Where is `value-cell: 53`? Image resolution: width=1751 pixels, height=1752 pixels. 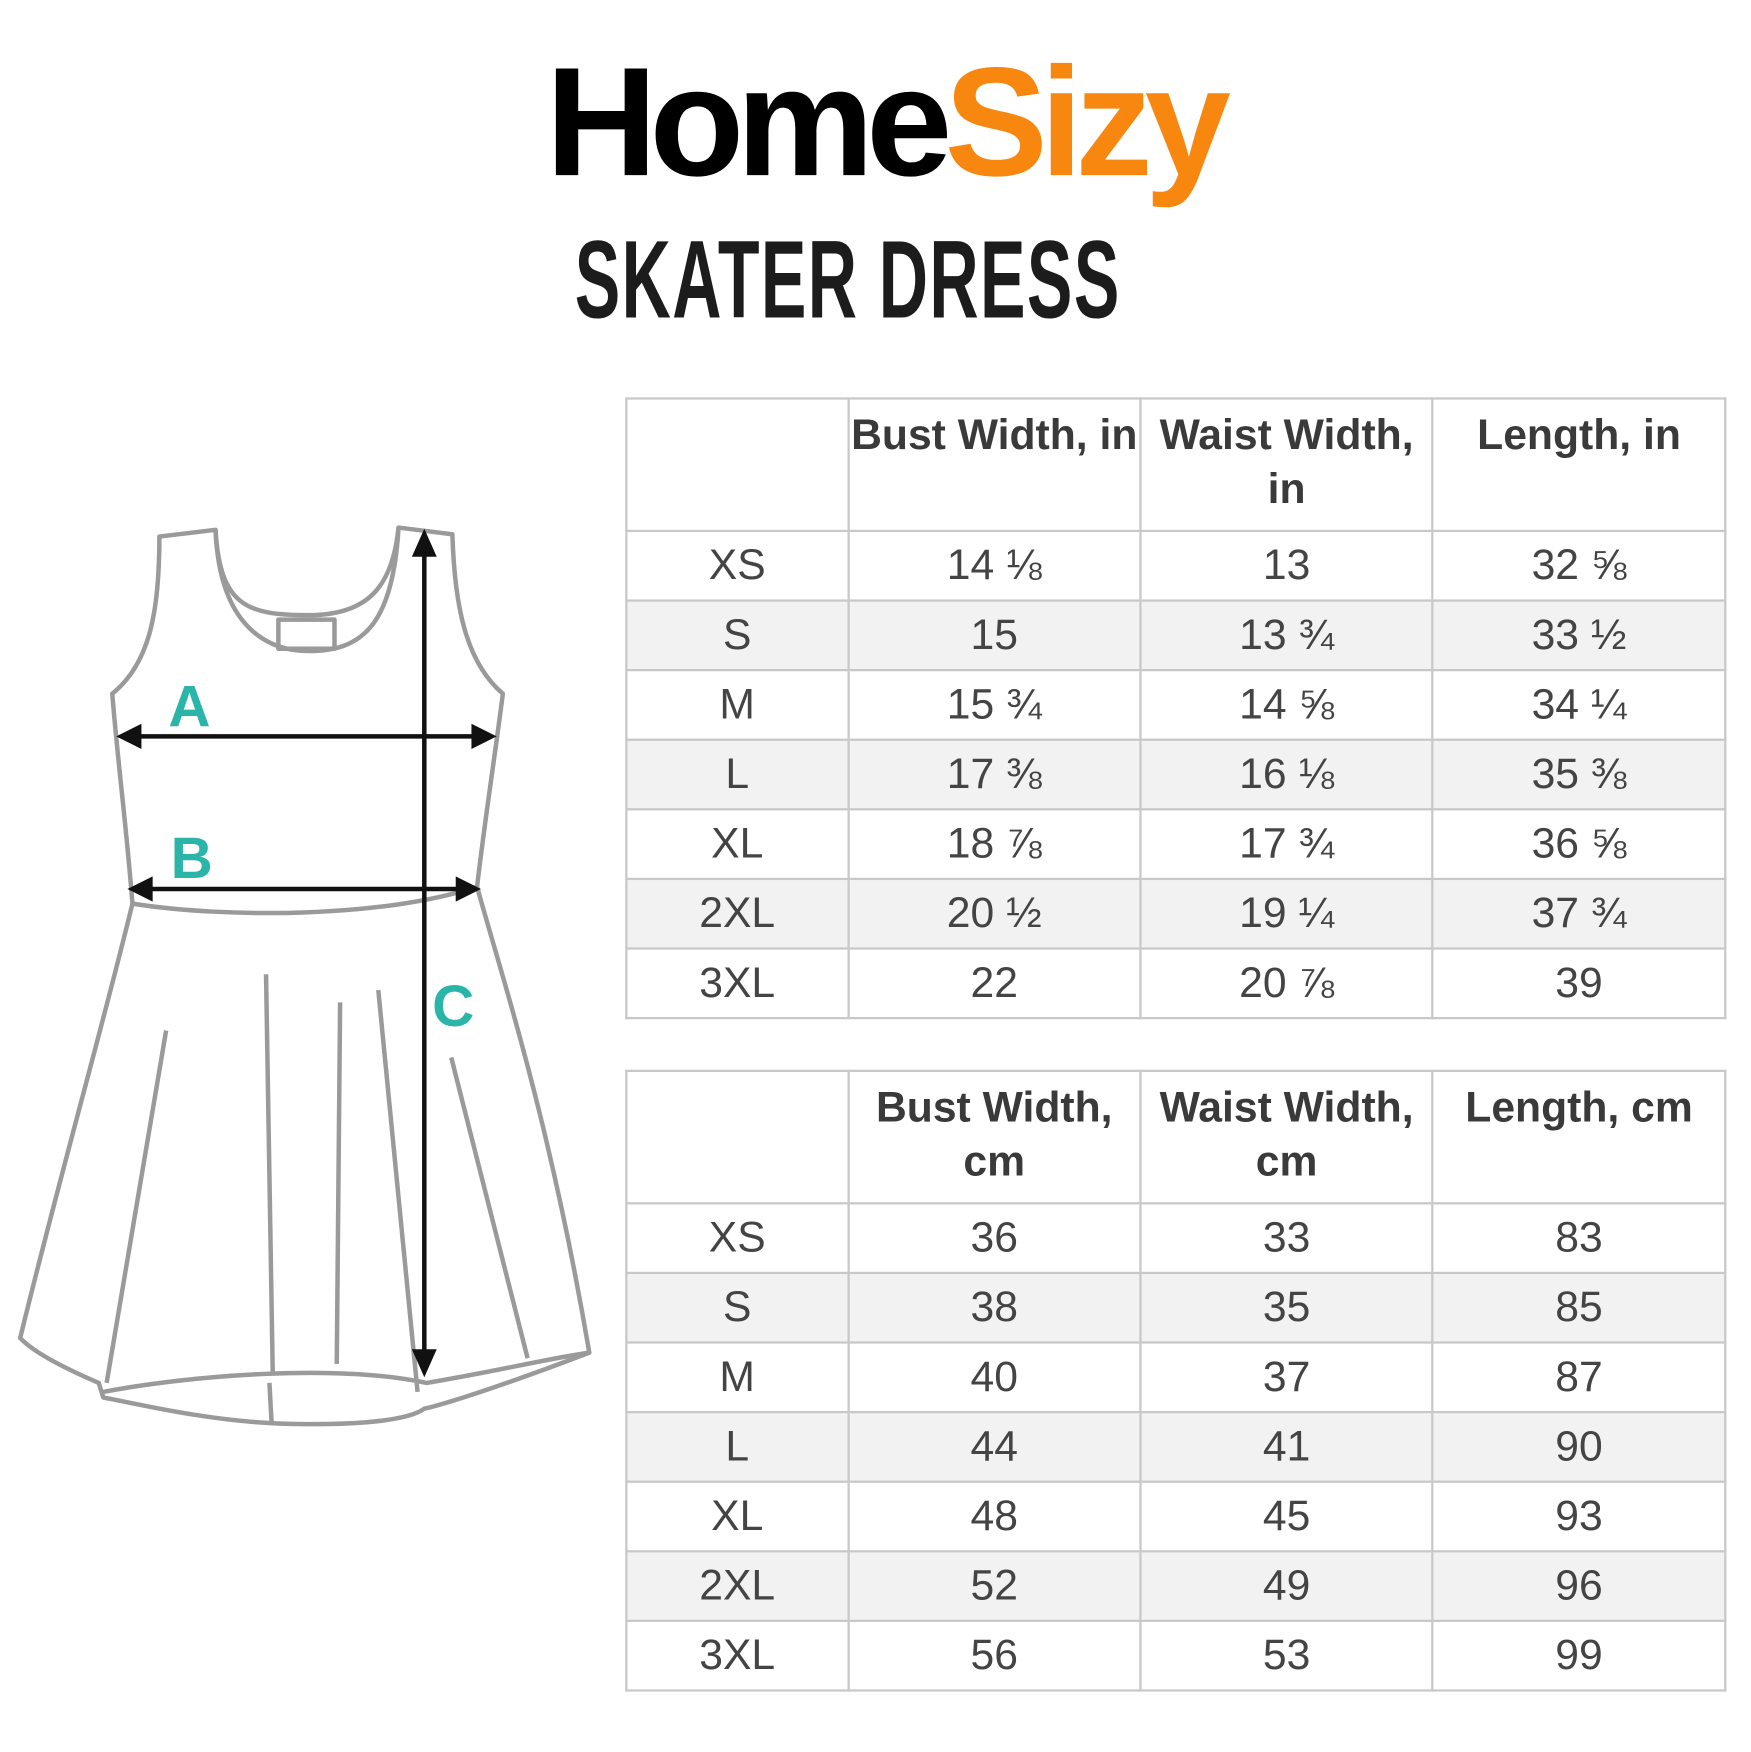
value-cell: 53 is located at coordinates (1286, 1655).